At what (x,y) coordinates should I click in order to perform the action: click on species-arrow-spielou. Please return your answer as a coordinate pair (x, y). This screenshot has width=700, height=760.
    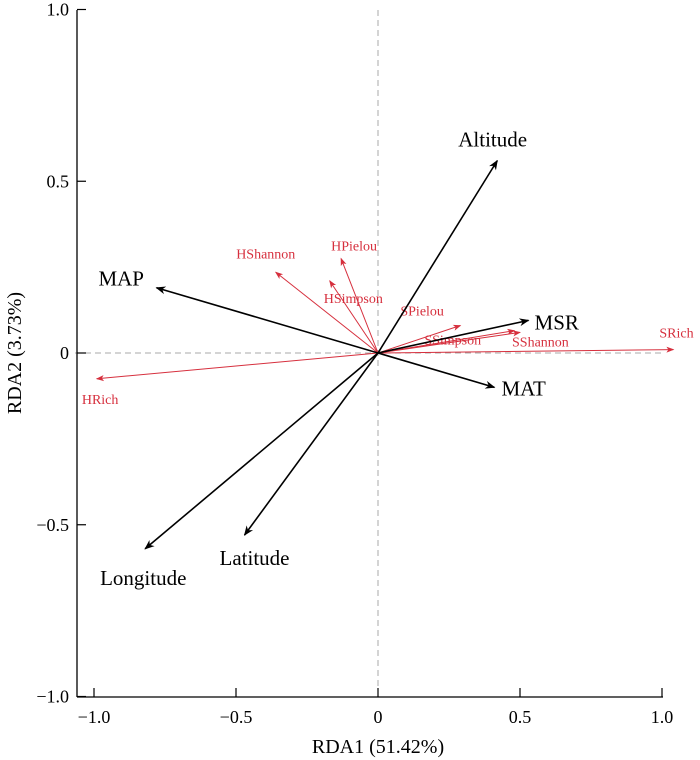
    Looking at the image, I should click on (419, 339).